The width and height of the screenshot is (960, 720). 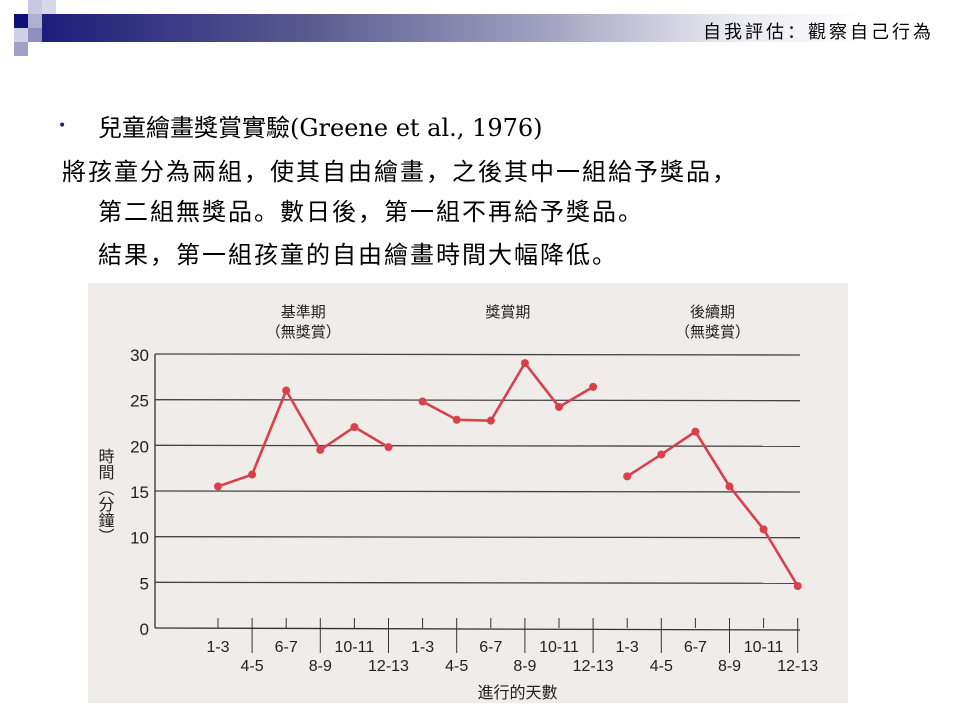 I want to click on phase-label: 後續期, so click(x=712, y=312).